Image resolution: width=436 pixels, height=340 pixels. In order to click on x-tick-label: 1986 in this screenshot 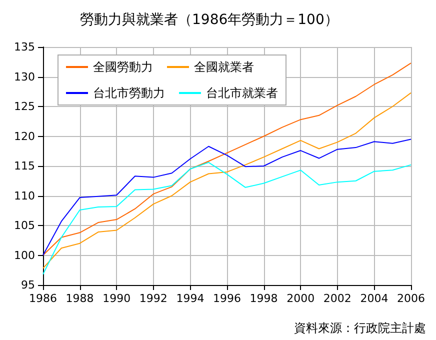, I will do `click(43, 298)`.